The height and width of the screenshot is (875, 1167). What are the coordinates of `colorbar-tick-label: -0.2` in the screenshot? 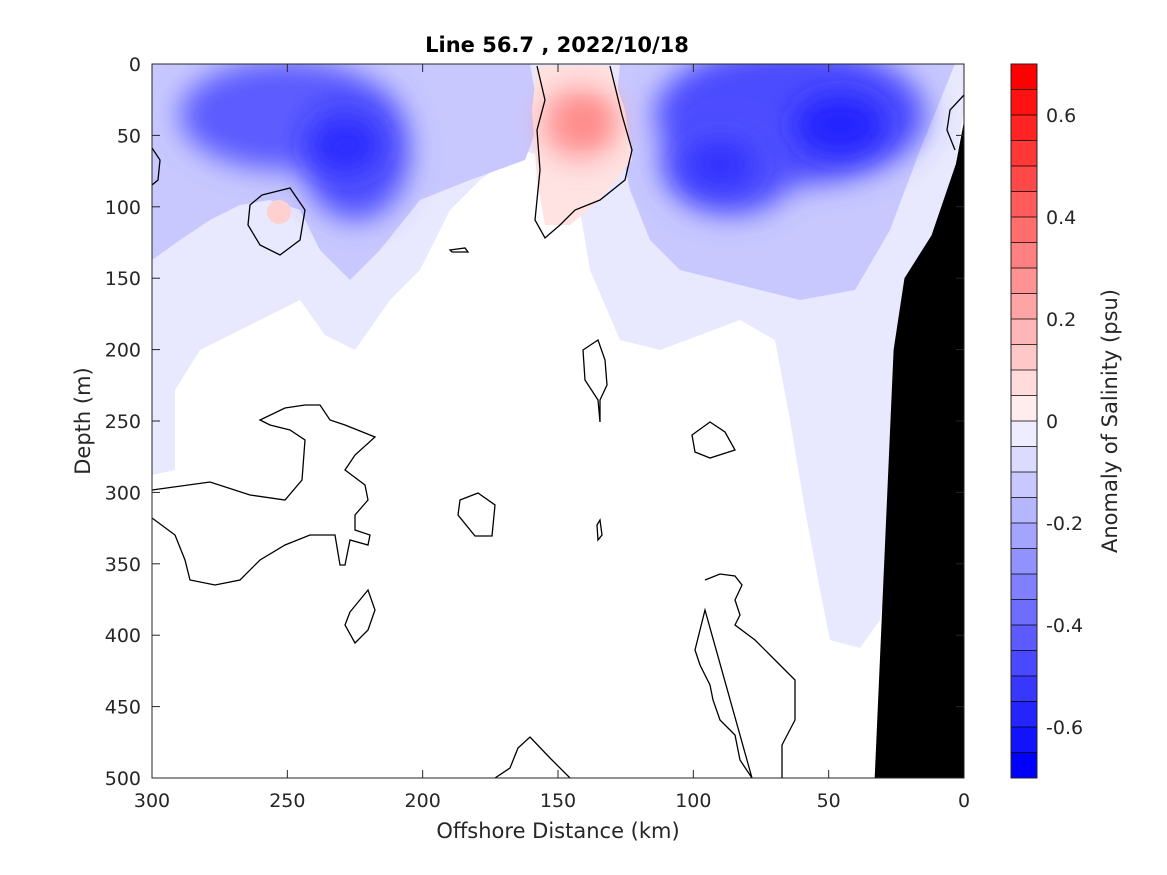 It's located at (1064, 524).